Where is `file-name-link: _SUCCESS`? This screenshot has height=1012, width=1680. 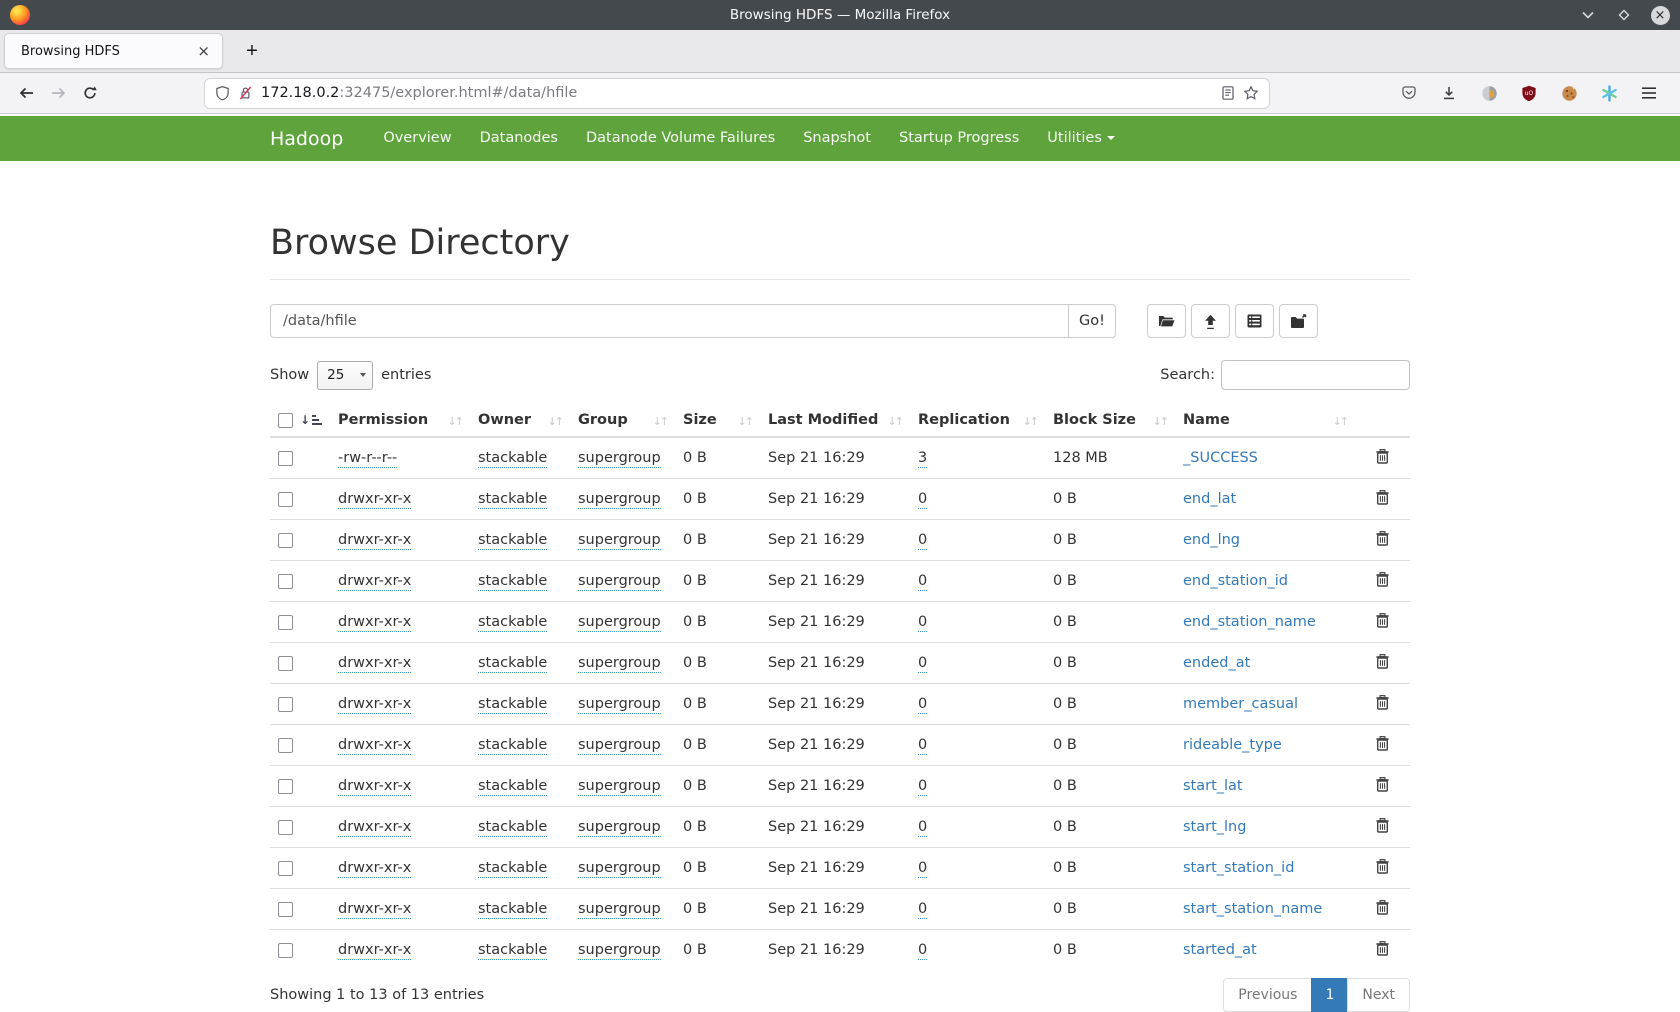 file-name-link: _SUCCESS is located at coordinates (1220, 458).